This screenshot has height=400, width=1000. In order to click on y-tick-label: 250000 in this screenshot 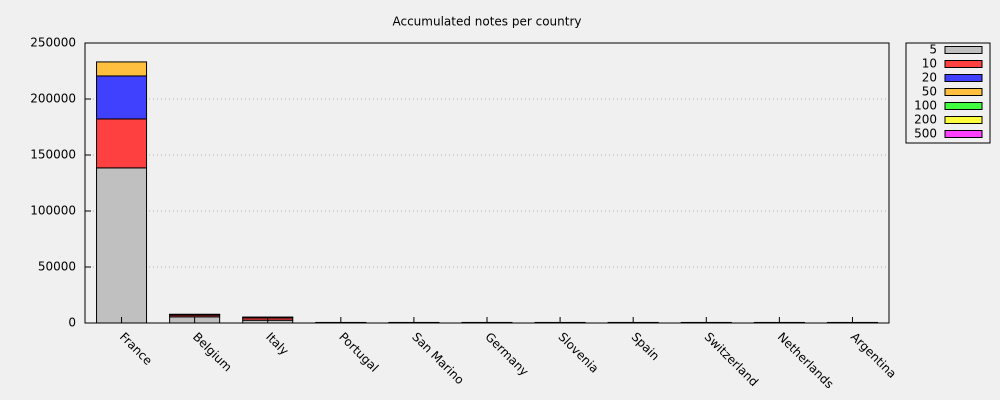, I will do `click(53, 43)`.